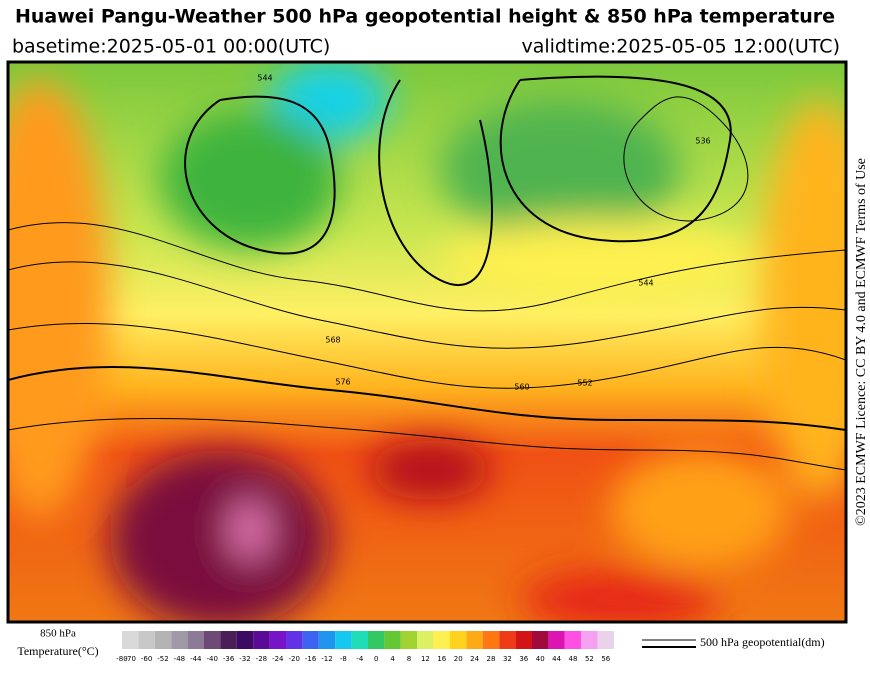 This screenshot has height=684, width=870. Describe the element at coordinates (376, 659) in the screenshot. I see `colorbar-label: 0` at that location.